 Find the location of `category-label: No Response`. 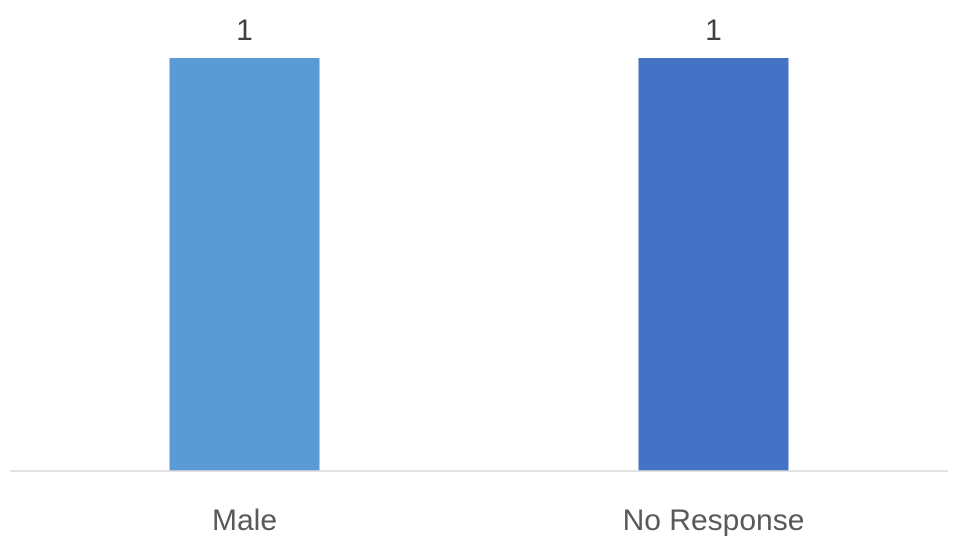

category-label: No Response is located at coordinates (714, 520).